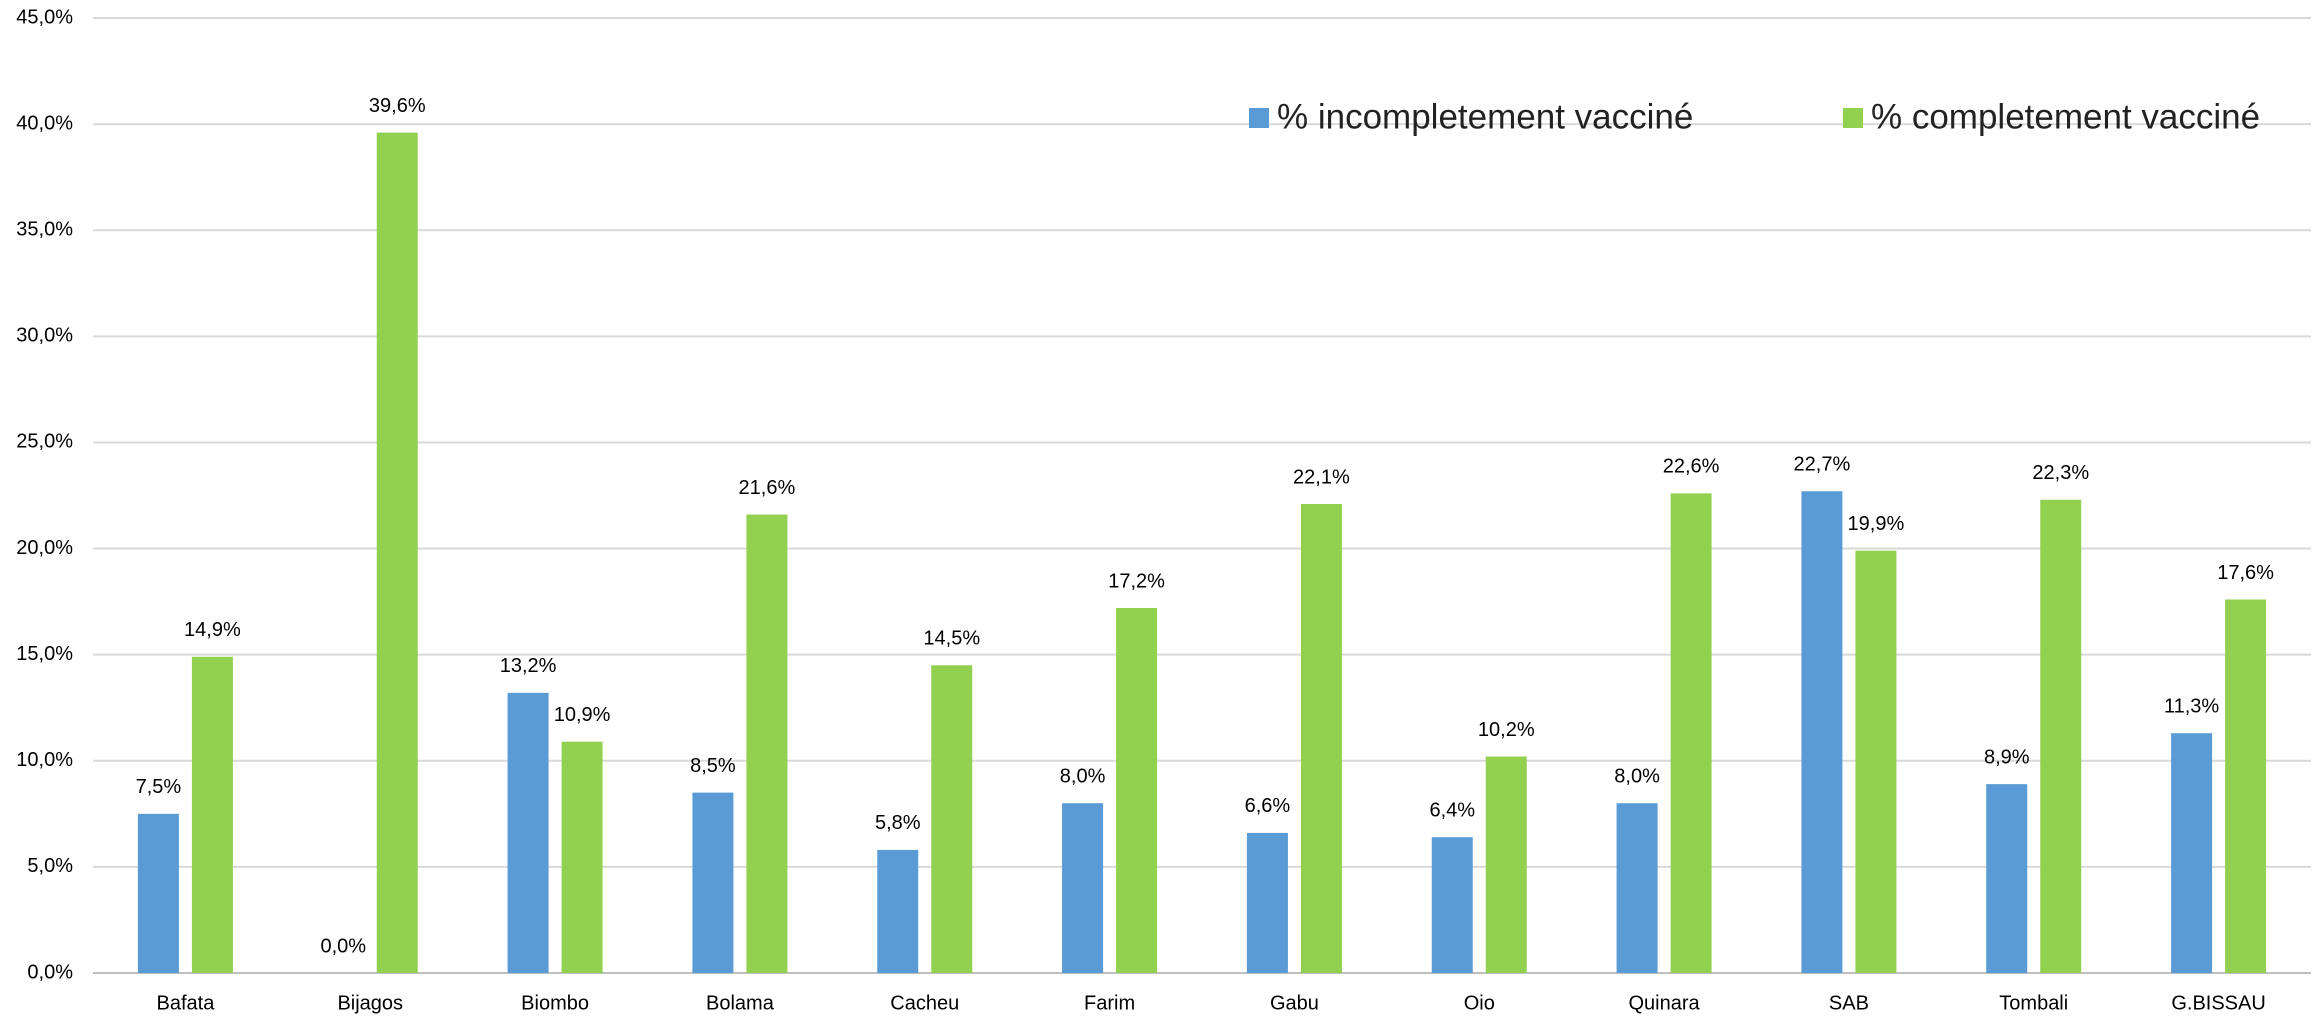  What do you see at coordinates (1876, 524) in the screenshot?
I see `value-label: 19,9%` at bounding box center [1876, 524].